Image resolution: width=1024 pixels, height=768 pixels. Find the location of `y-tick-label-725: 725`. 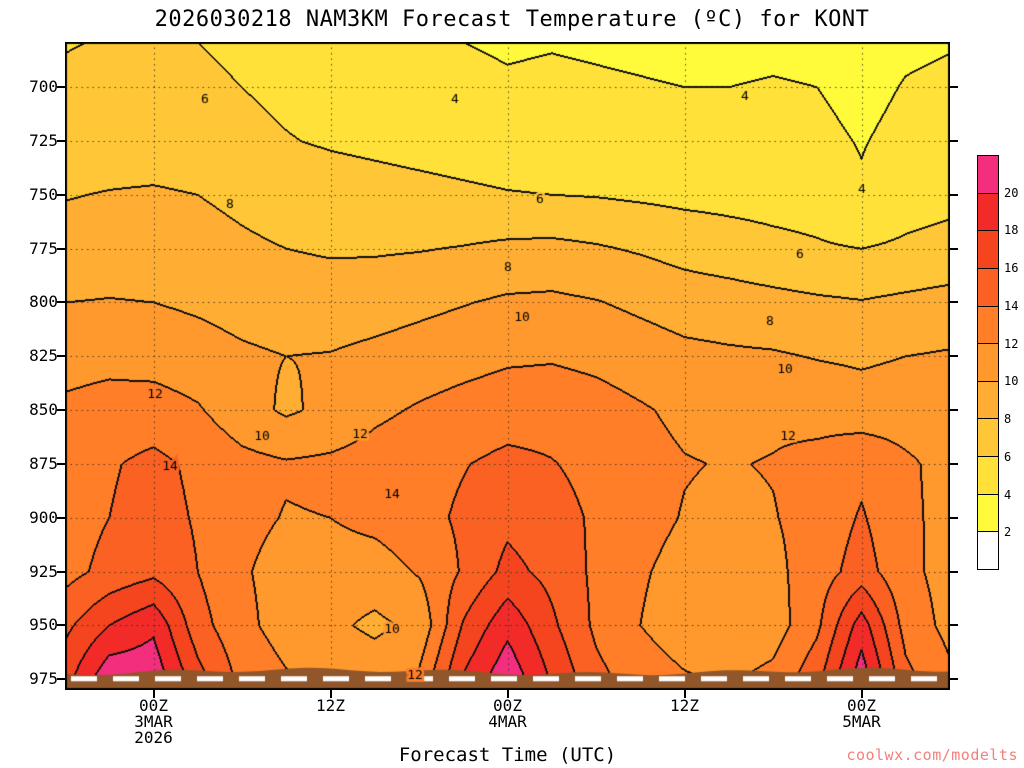

y-tick-label-725: 725 is located at coordinates (43, 141).